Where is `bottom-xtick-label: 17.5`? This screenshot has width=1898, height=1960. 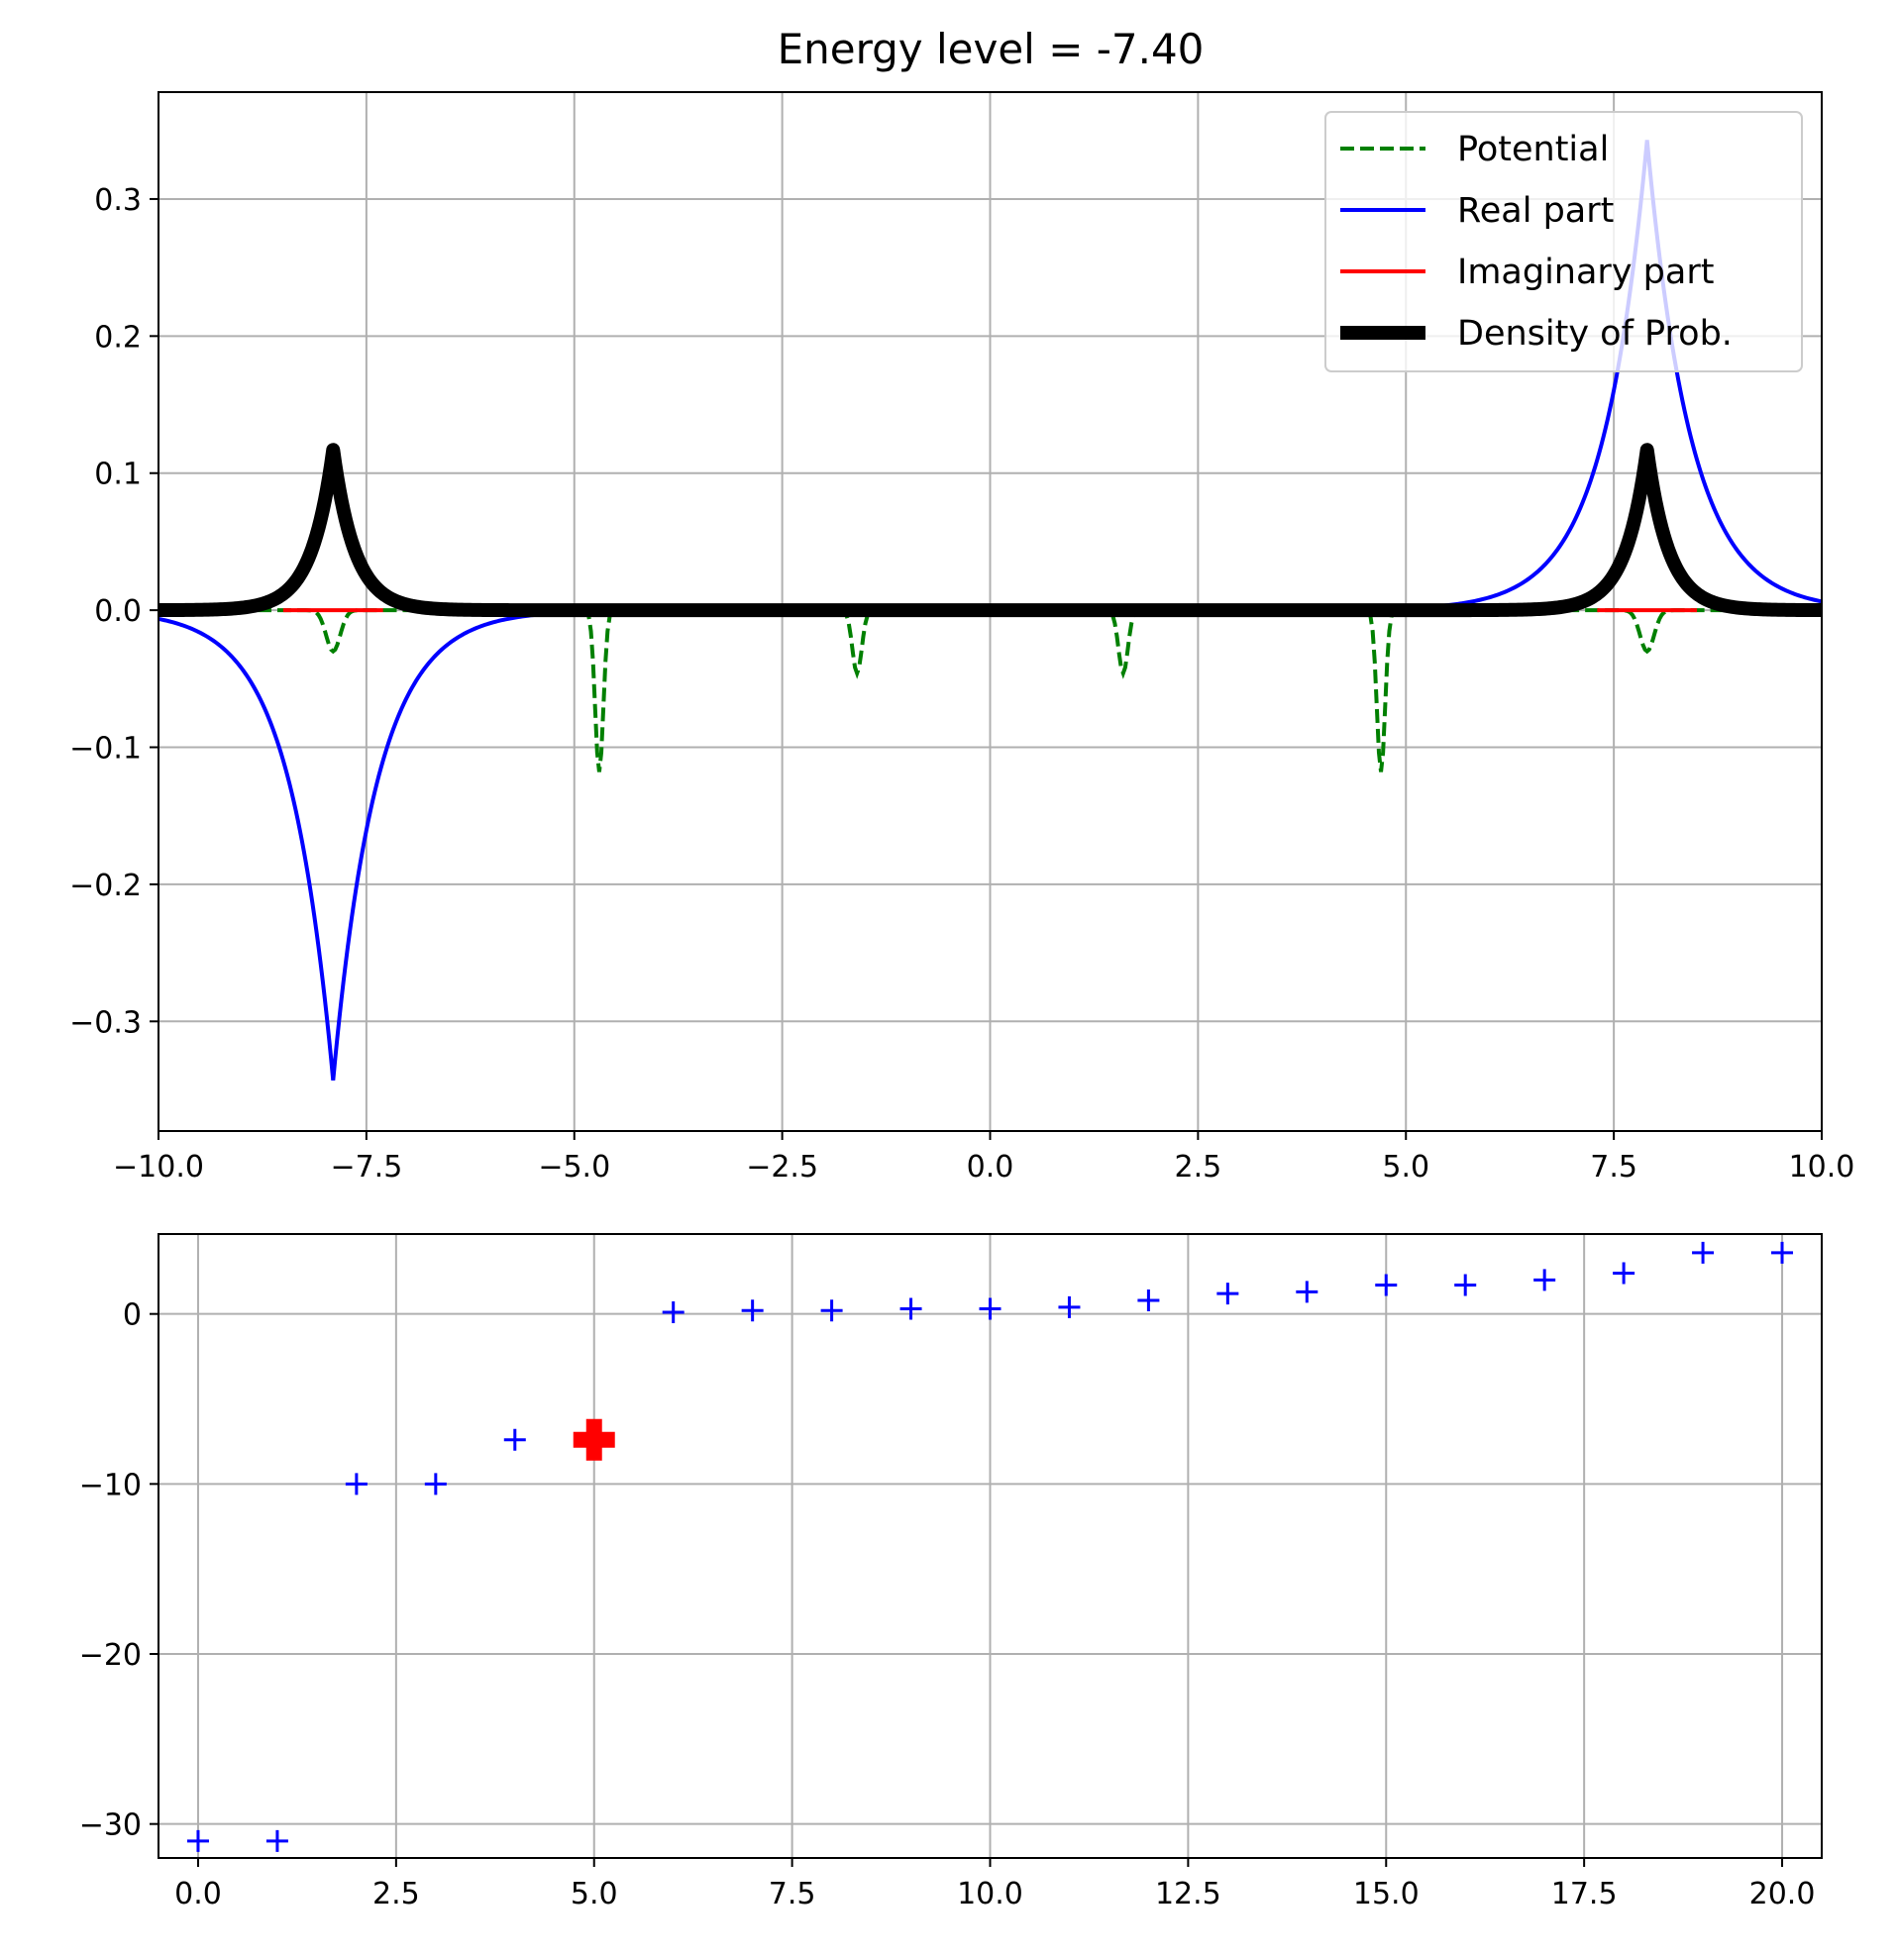 bottom-xtick-label: 17.5 is located at coordinates (1584, 1894).